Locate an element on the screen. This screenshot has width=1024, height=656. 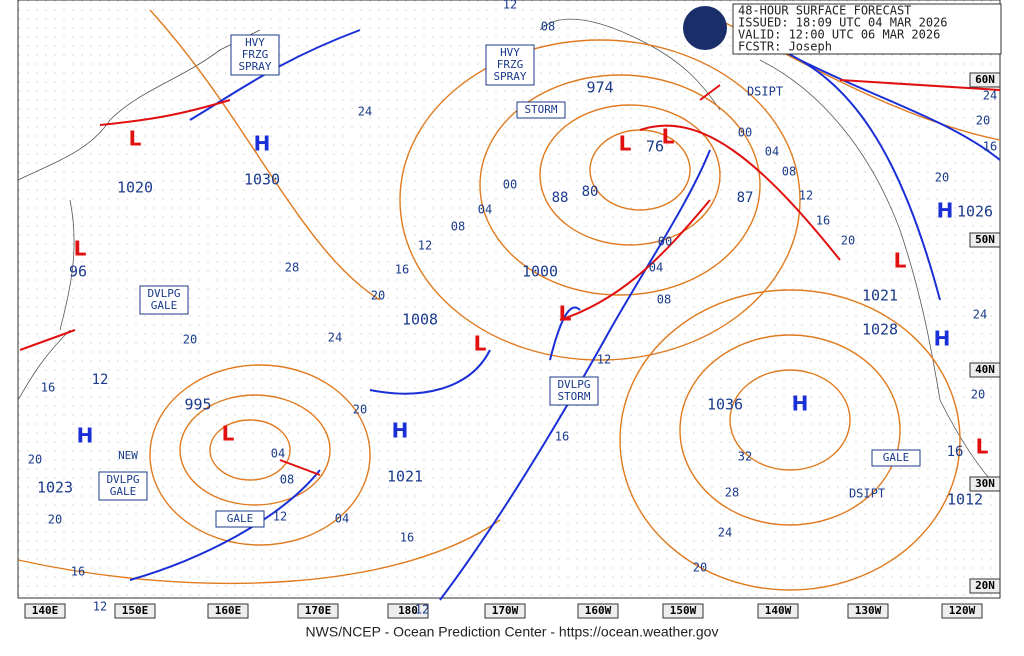
pressure-value: 1000 is located at coordinates (540, 272).